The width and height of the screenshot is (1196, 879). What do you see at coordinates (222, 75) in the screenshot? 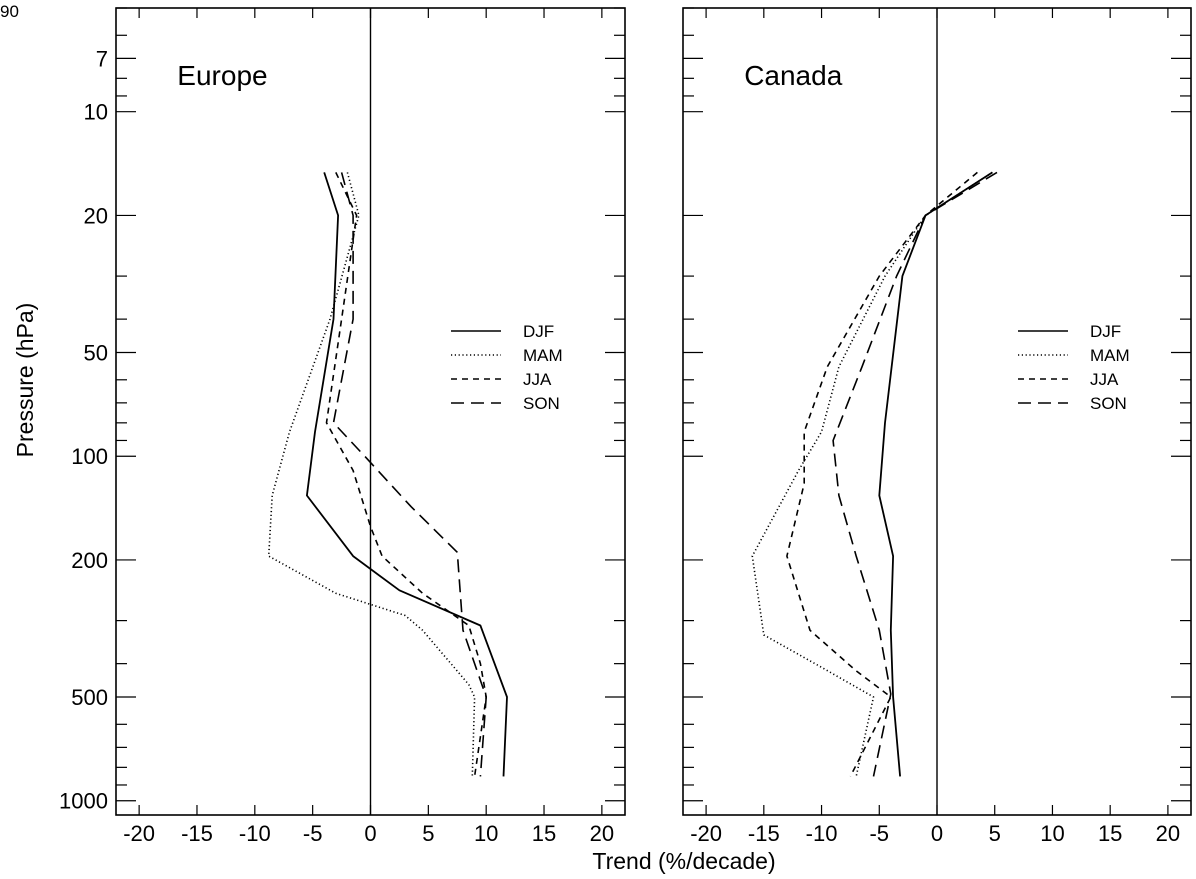
I see `panel-title: Europe` at bounding box center [222, 75].